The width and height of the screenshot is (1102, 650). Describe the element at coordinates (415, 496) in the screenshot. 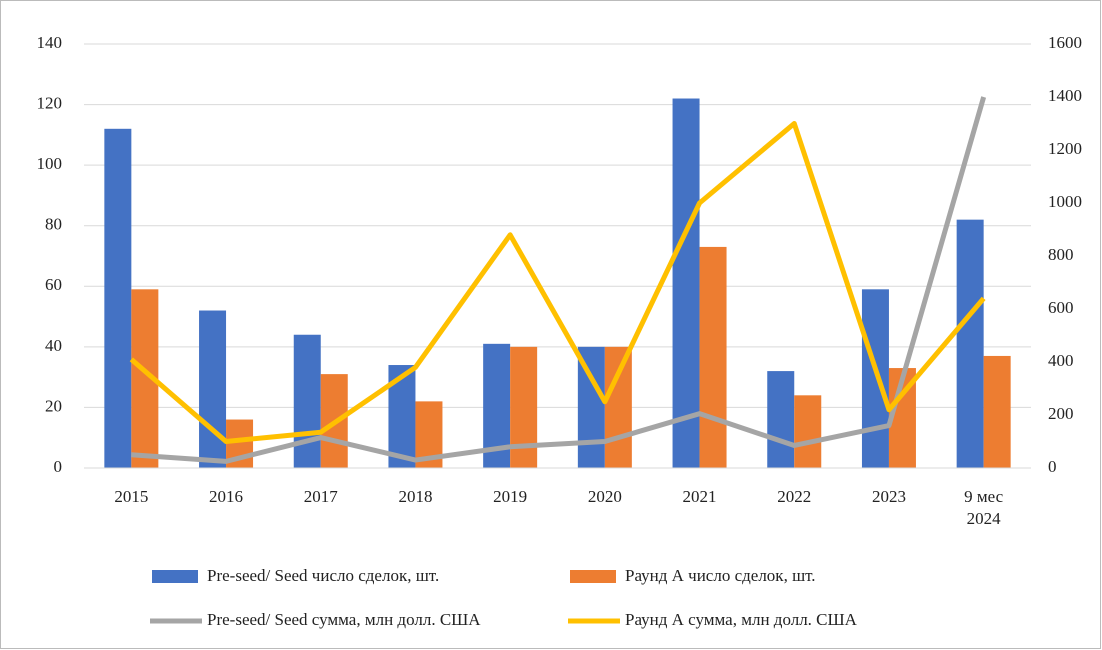

I see `x-tick-label: 2018` at that location.